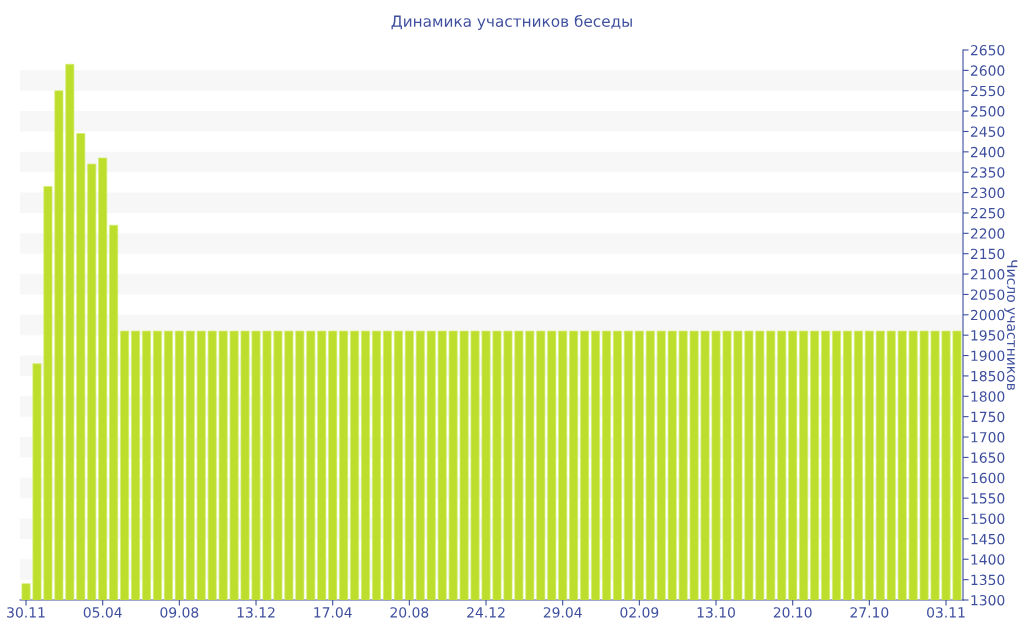 This screenshot has height=640, width=1024. What do you see at coordinates (988, 580) in the screenshot?
I see `y-tick-label: 1350` at bounding box center [988, 580].